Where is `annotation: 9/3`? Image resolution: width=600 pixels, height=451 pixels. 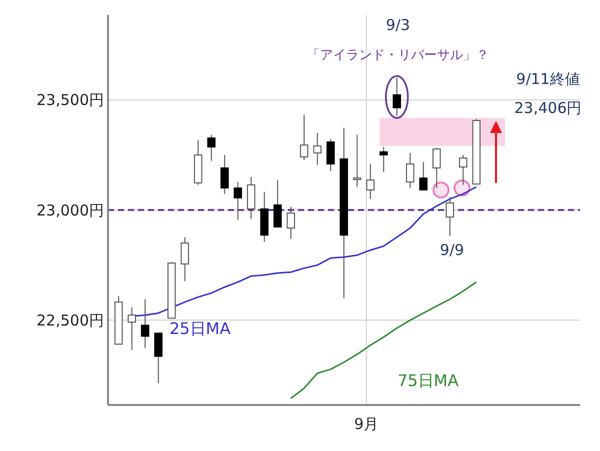 annotation: 9/3 is located at coordinates (398, 25).